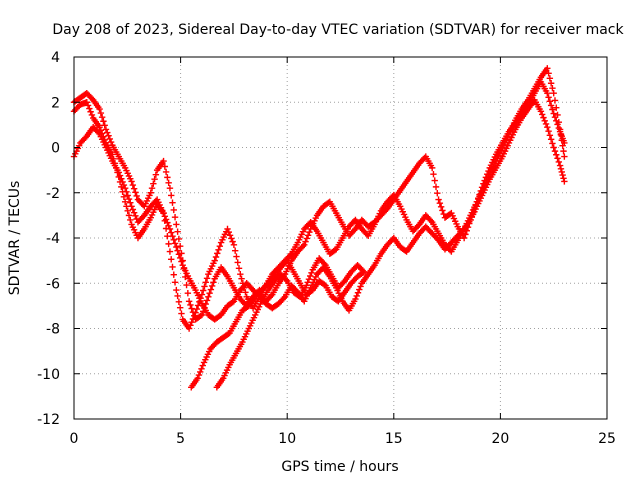 The image size is (640, 480). Describe the element at coordinates (53, 194) in the screenshot. I see `y-tick-label: -2` at that location.